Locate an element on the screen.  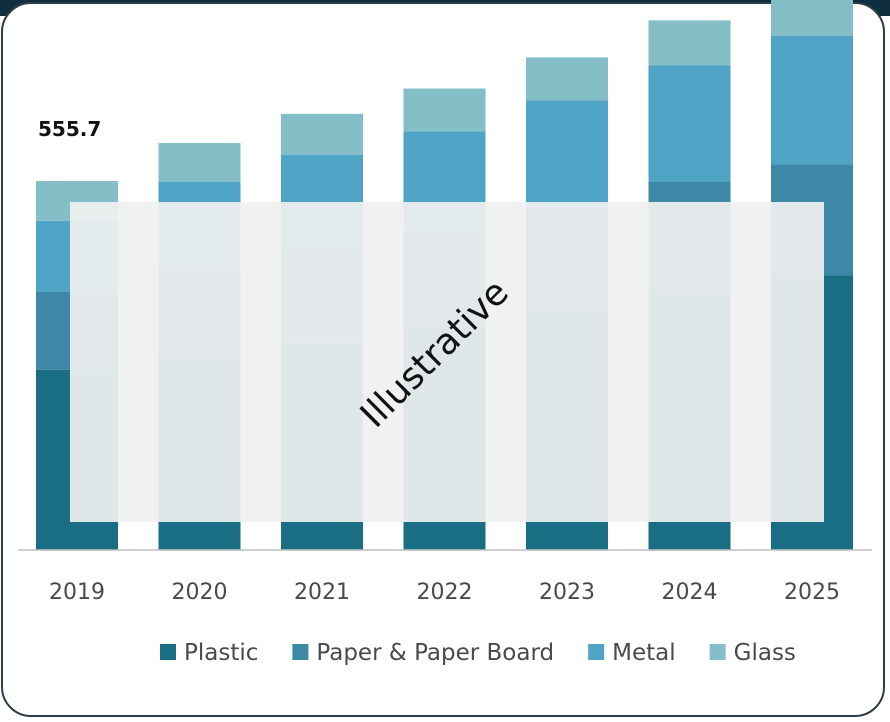
x-tick-label: 2022 is located at coordinates (445, 592).